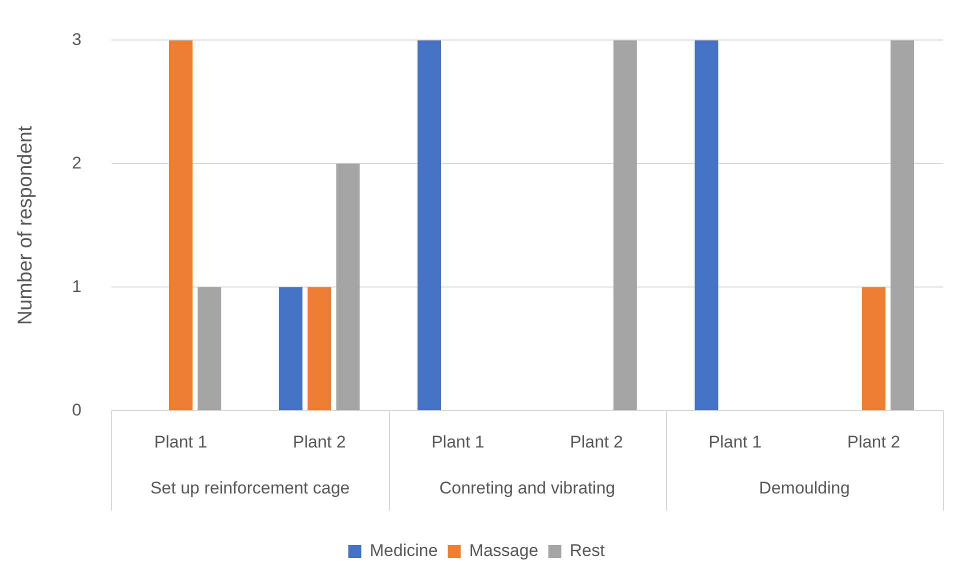  What do you see at coordinates (77, 410) in the screenshot?
I see `y-tick-label: 0` at bounding box center [77, 410].